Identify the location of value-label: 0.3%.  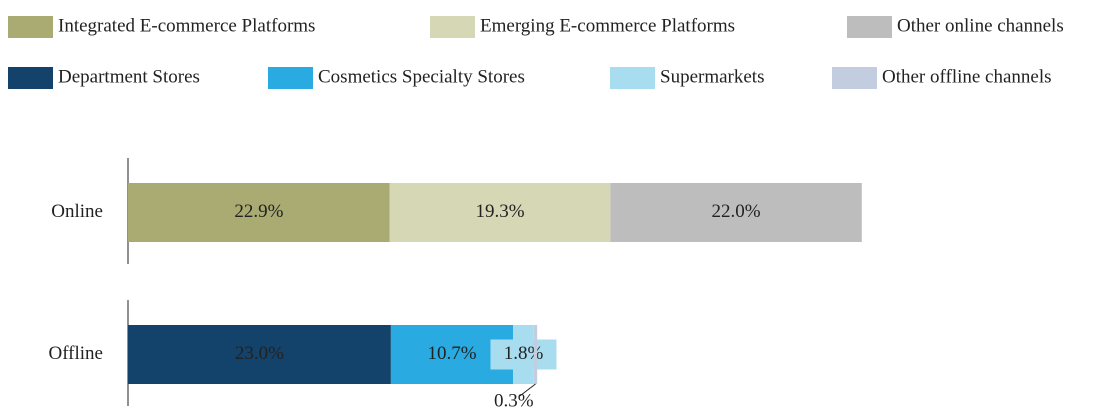
(514, 399).